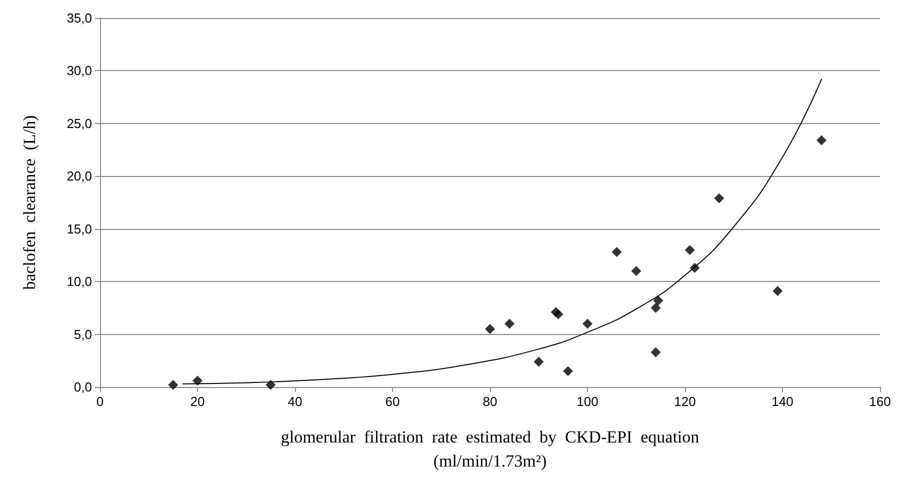 This screenshot has height=496, width=905. I want to click on x-tick-label: 80, so click(490, 401).